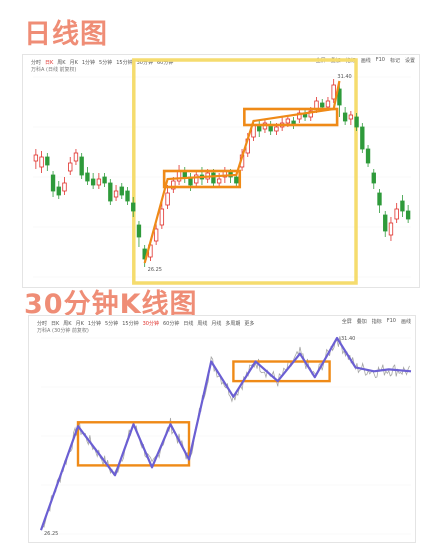 The image size is (441, 548). What do you see at coordinates (61, 62) in the screenshot?
I see `daily-tab-2: 周K` at bounding box center [61, 62].